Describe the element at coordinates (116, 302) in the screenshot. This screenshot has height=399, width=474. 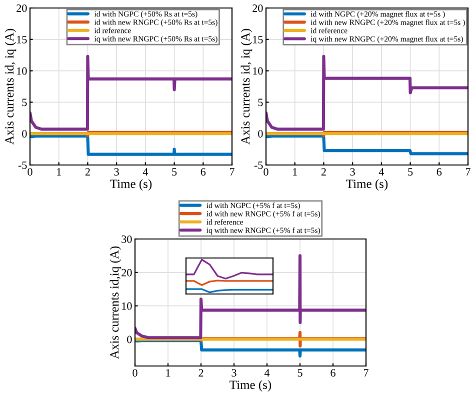
I see `y-axis-title: Axis currents id,iq (A)` at that location.